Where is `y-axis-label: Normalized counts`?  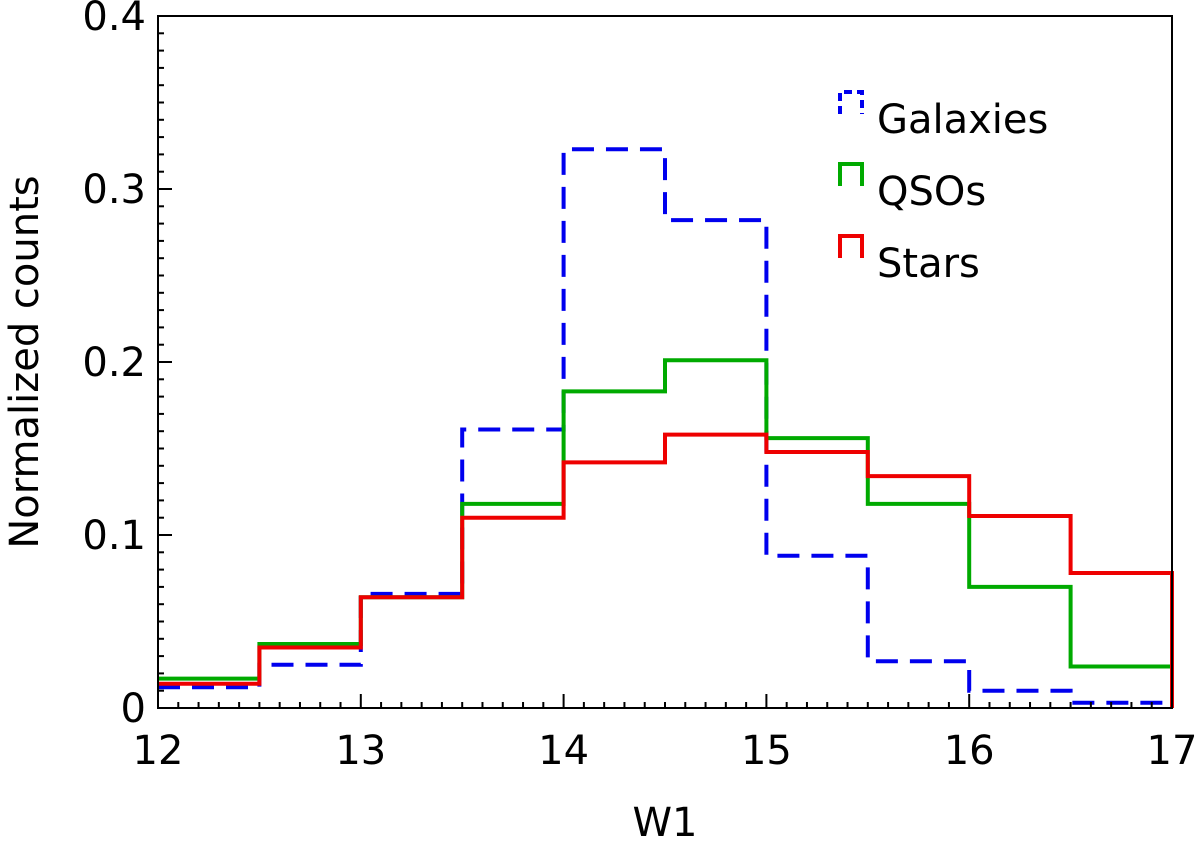
y-axis-label: Normalized counts is located at coordinates (25, 361).